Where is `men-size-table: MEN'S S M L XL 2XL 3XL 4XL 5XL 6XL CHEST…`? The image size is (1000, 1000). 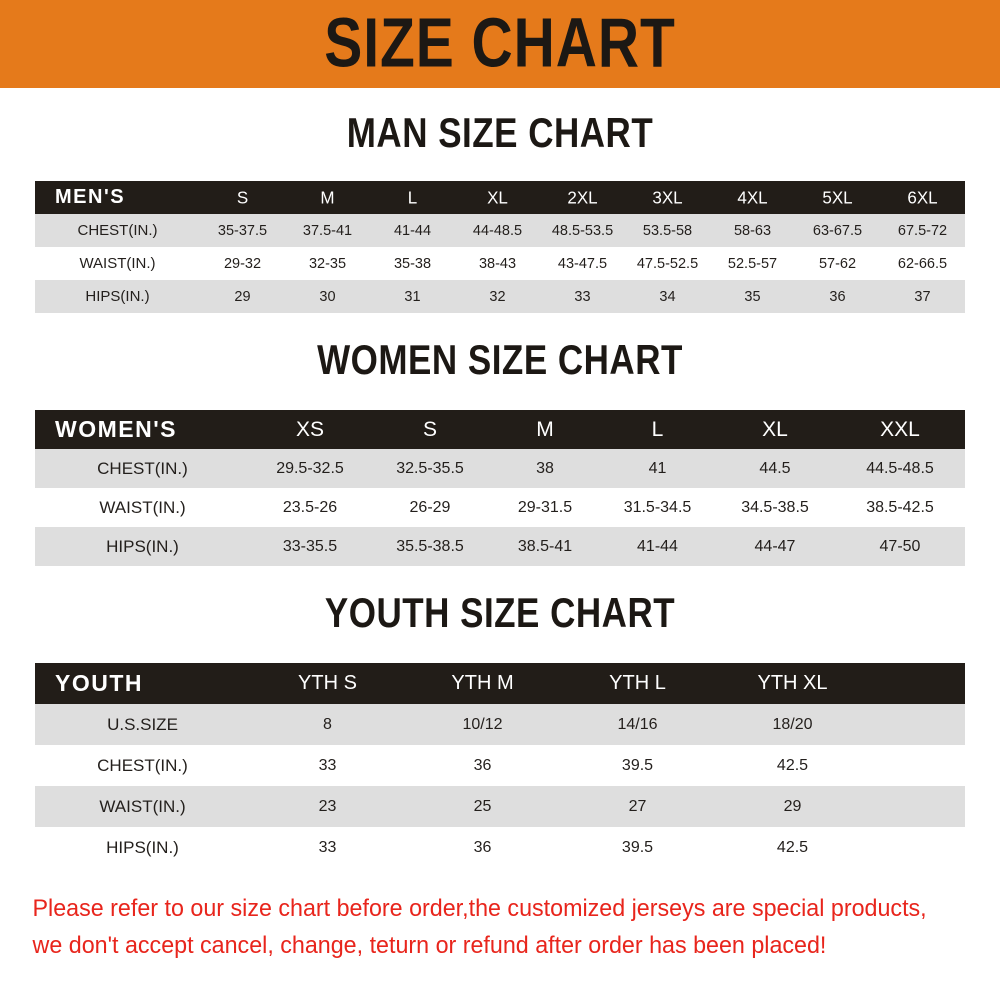
men-size-table: MEN'S S M L XL 2XL 3XL 4XL 5XL 6XL CHEST… is located at coordinates (500, 247).